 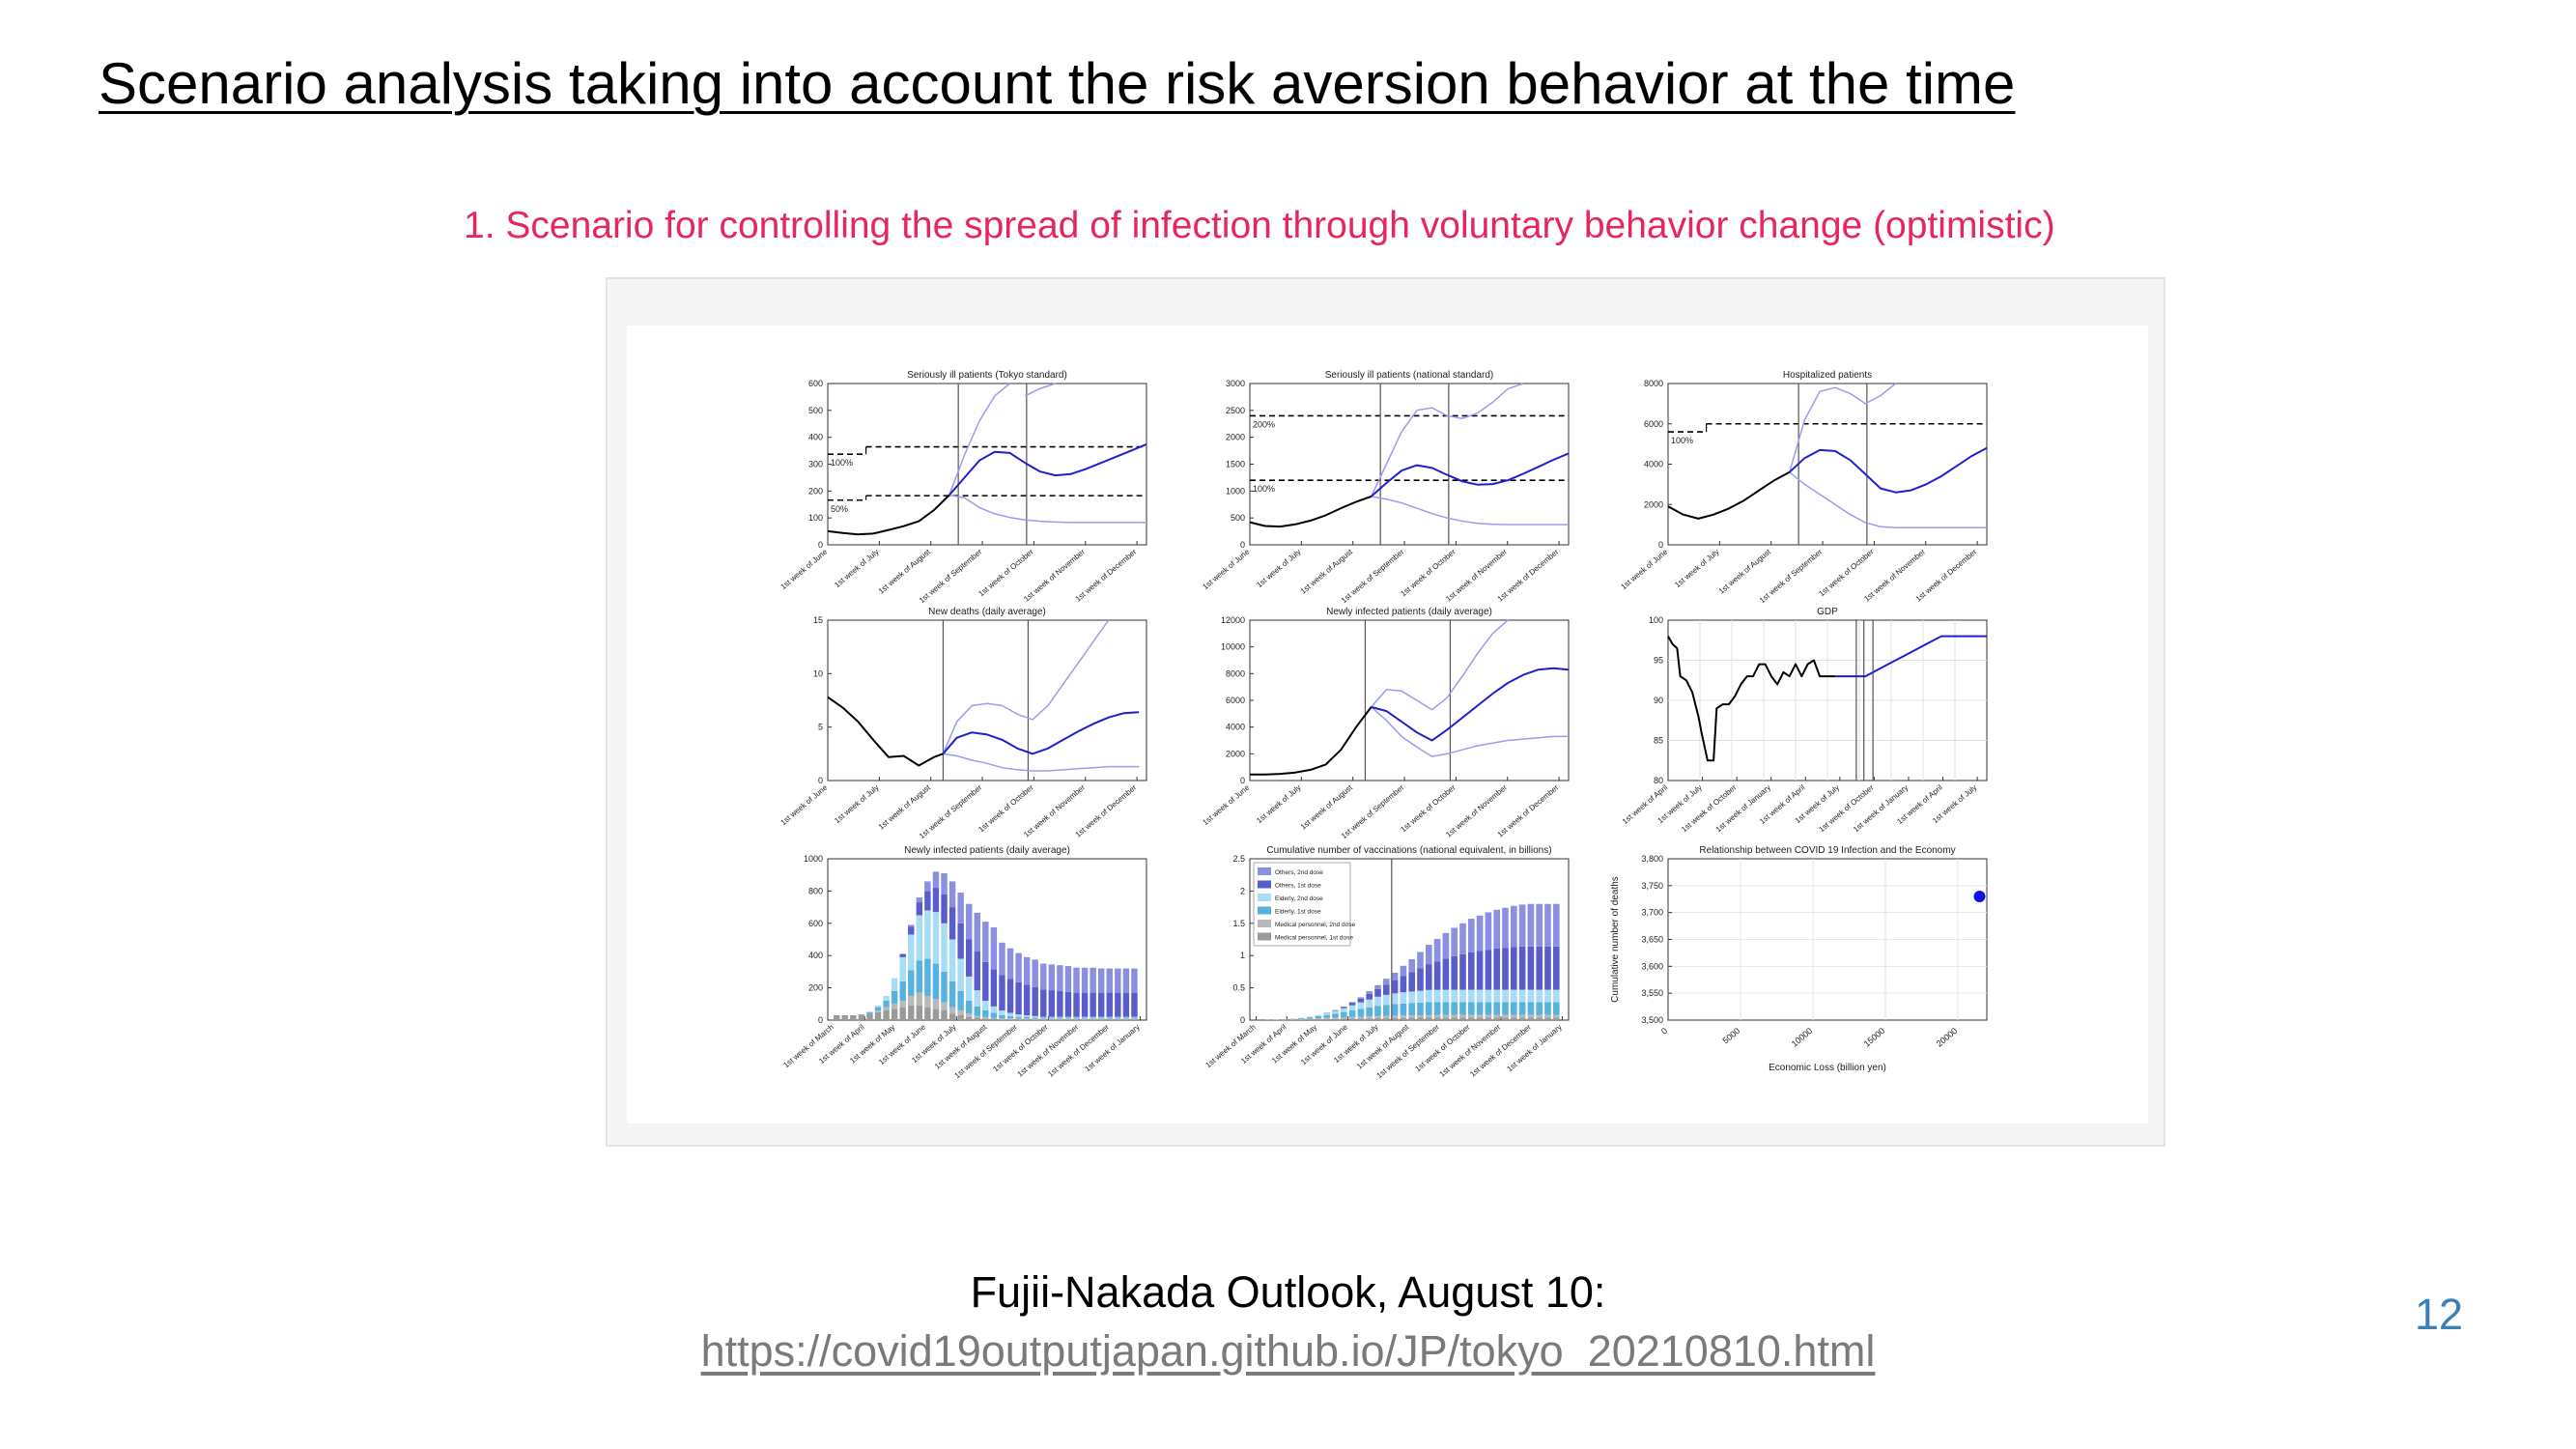 I want to click on x-tick-label: 10000, so click(x=1802, y=1037).